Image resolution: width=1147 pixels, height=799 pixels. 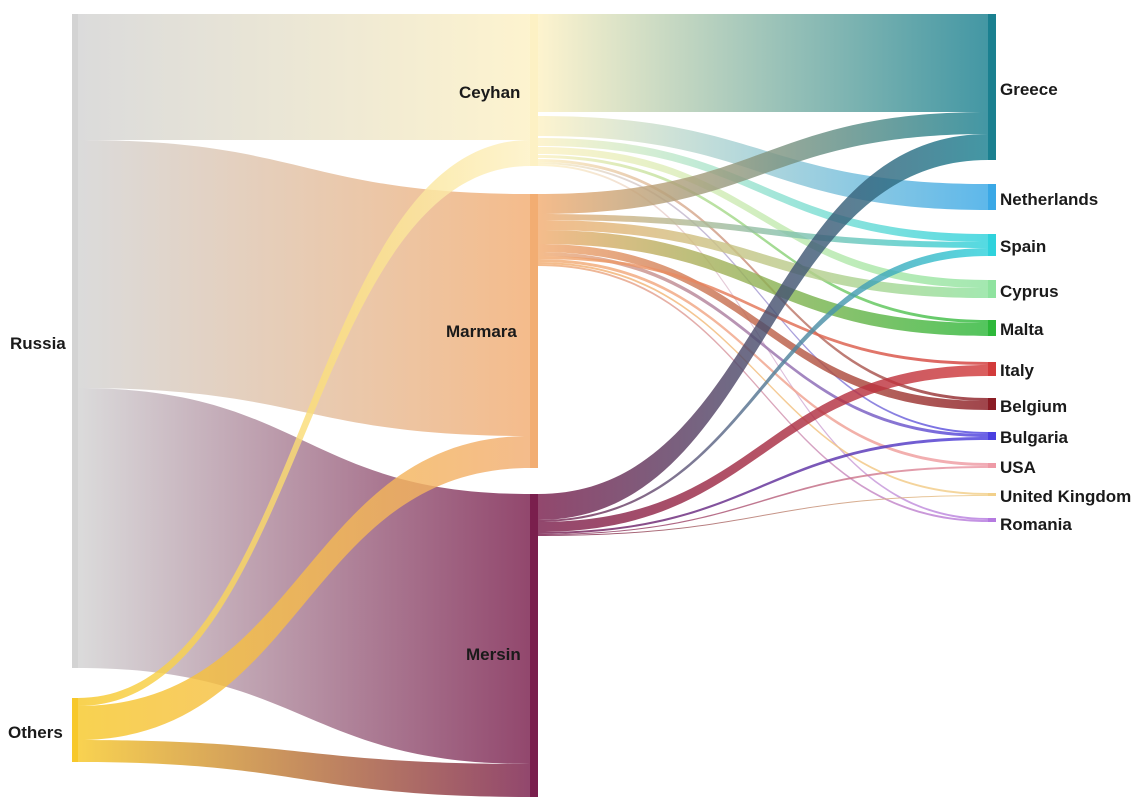 What do you see at coordinates (992, 369) in the screenshot?
I see `node-bar-italy` at bounding box center [992, 369].